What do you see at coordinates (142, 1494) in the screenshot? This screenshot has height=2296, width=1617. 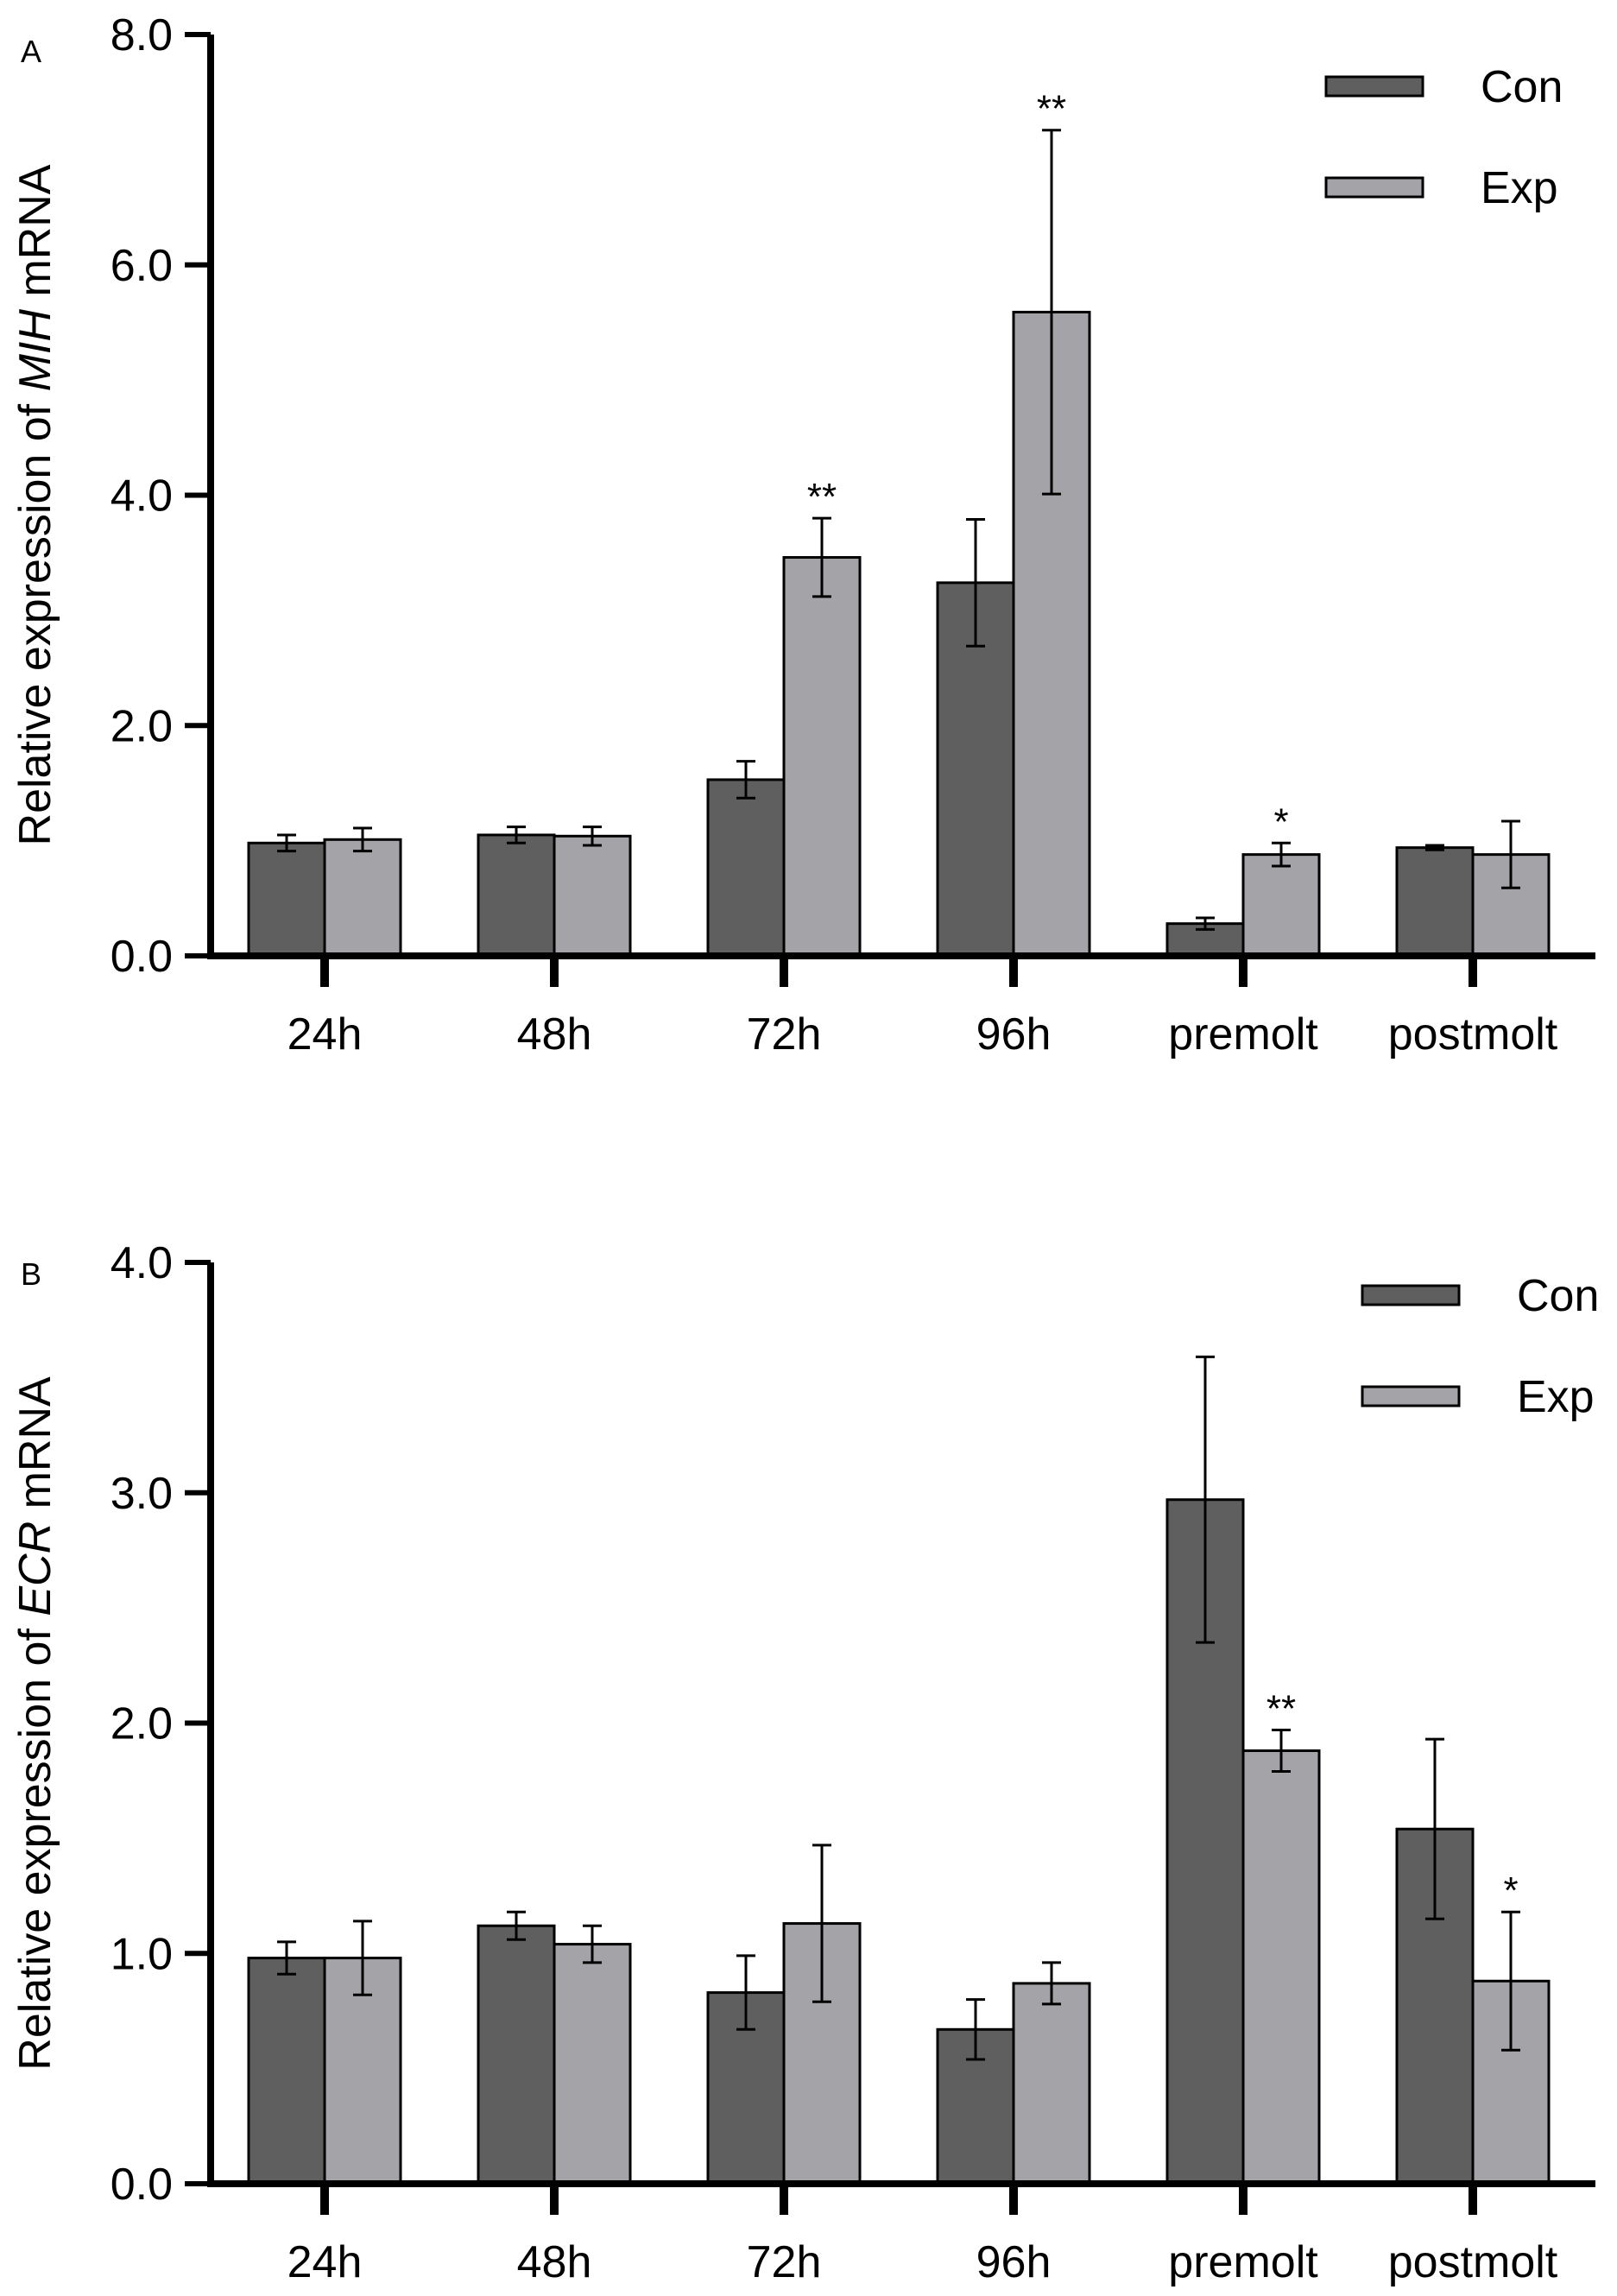 I see `y-tick-label: 3.0` at bounding box center [142, 1494].